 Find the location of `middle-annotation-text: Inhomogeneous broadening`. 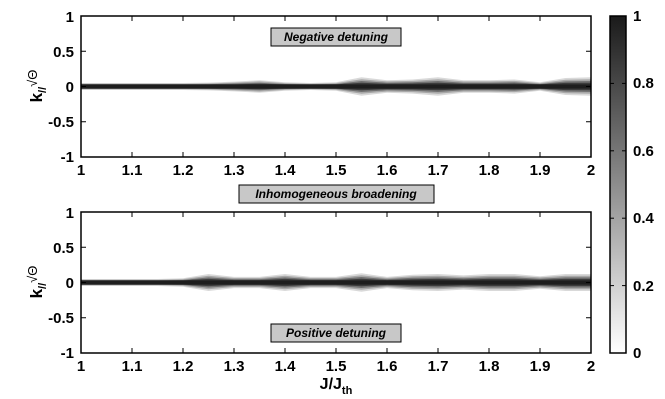

middle-annotation-text: Inhomogeneous broadening is located at coordinates (336, 194).